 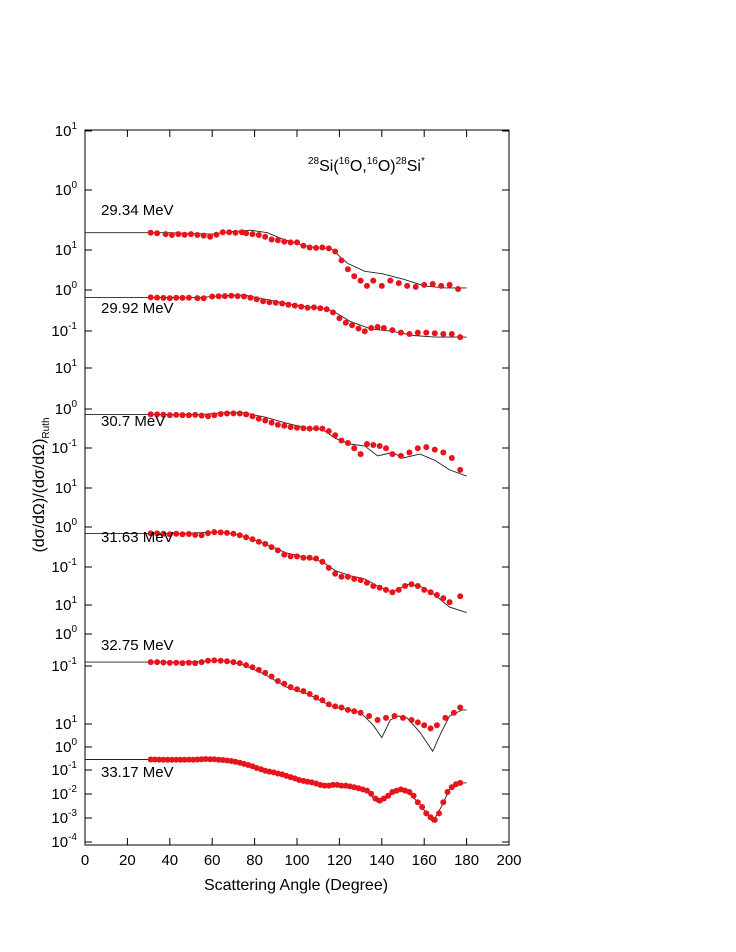 I want to click on y-tick-label: 10⁻⁴, so click(x=64, y=841).